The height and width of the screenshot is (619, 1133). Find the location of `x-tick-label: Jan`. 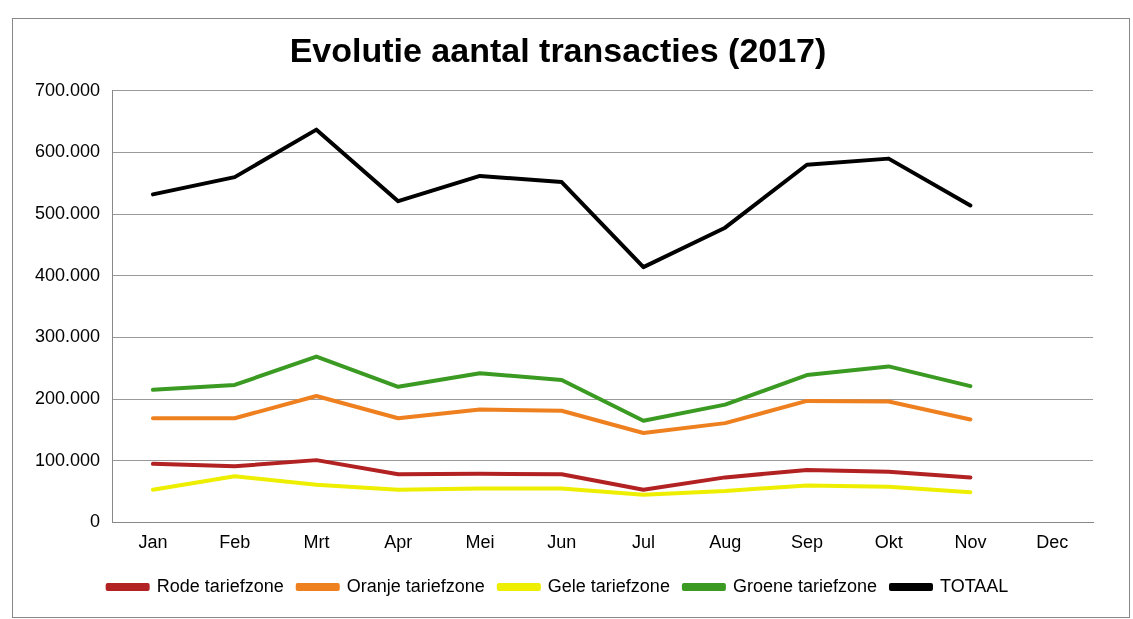

x-tick-label: Jan is located at coordinates (153, 542).